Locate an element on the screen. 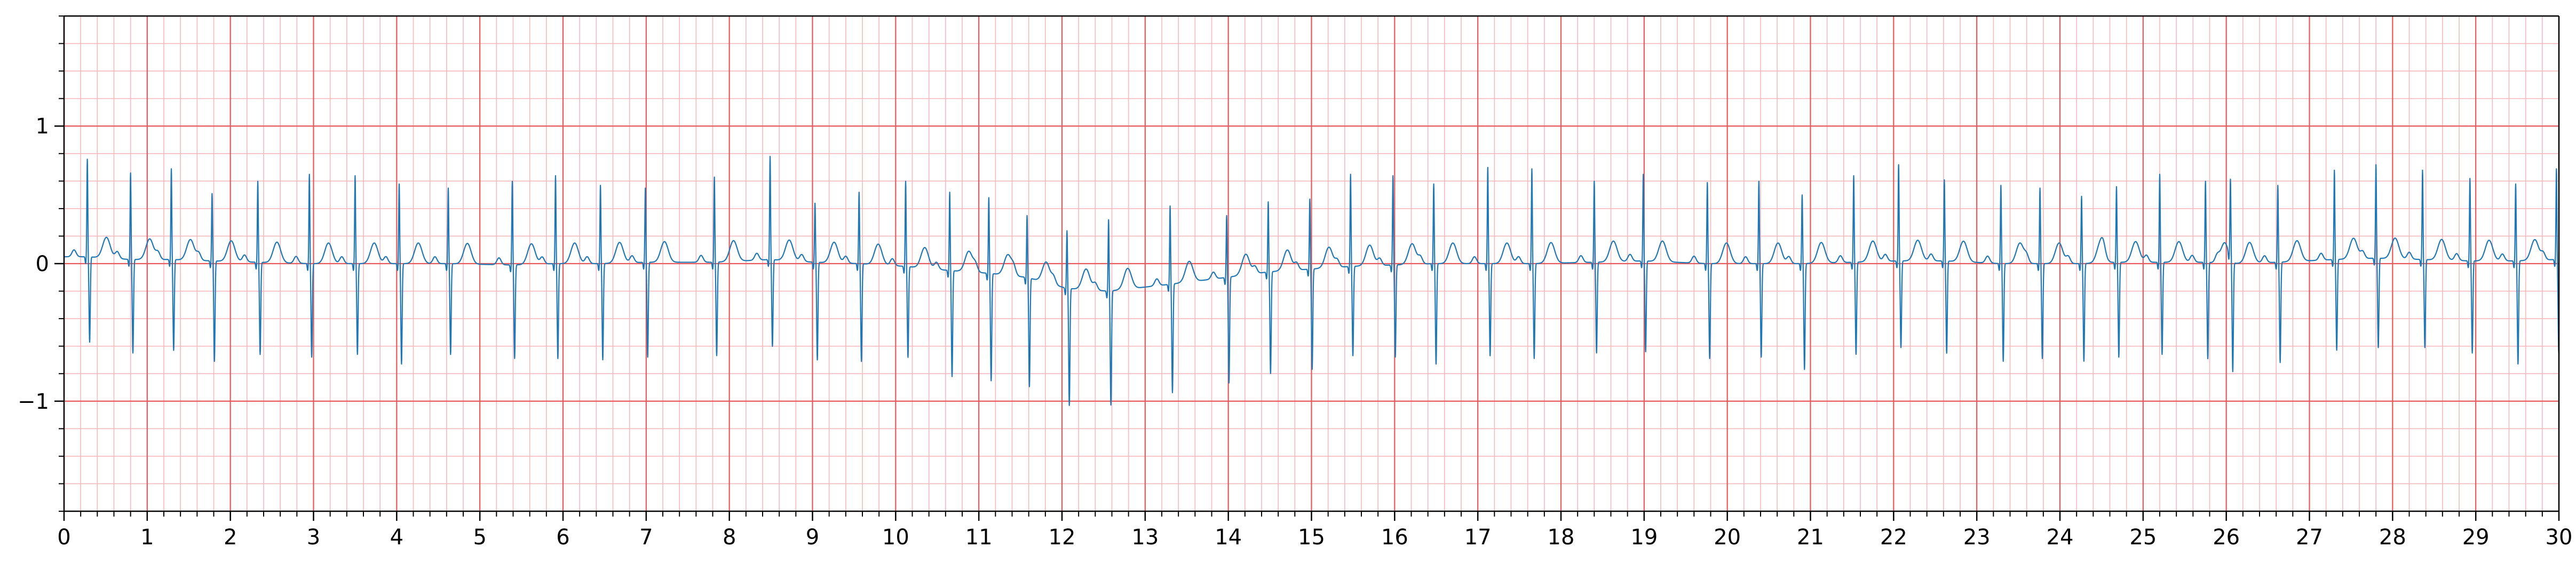 The height and width of the screenshot is (563, 2576). x-tick-label: 5 is located at coordinates (479, 537).